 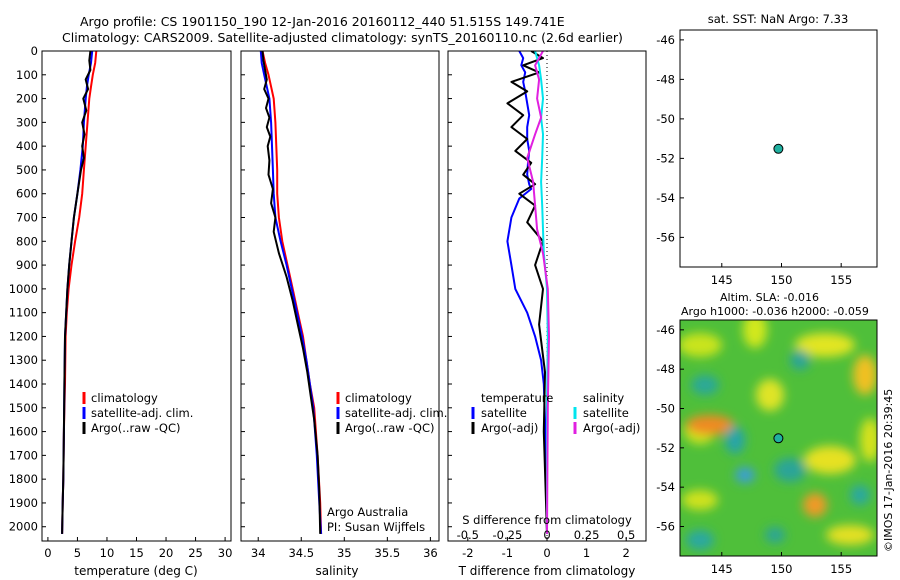 I want to click on map-x-tick-label: 150, so click(x=782, y=569).